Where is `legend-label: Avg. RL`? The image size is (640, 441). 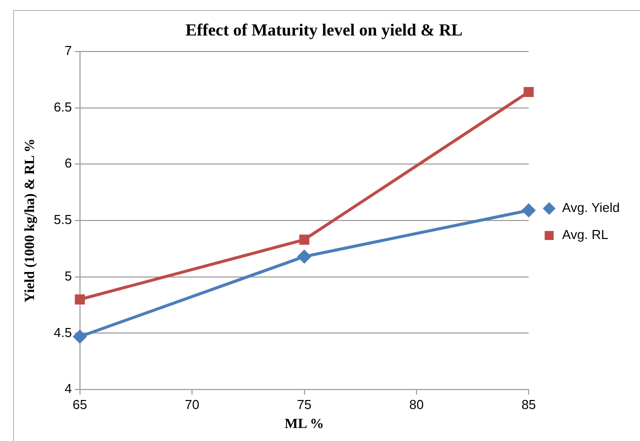 legend-label: Avg. RL is located at coordinates (585, 234).